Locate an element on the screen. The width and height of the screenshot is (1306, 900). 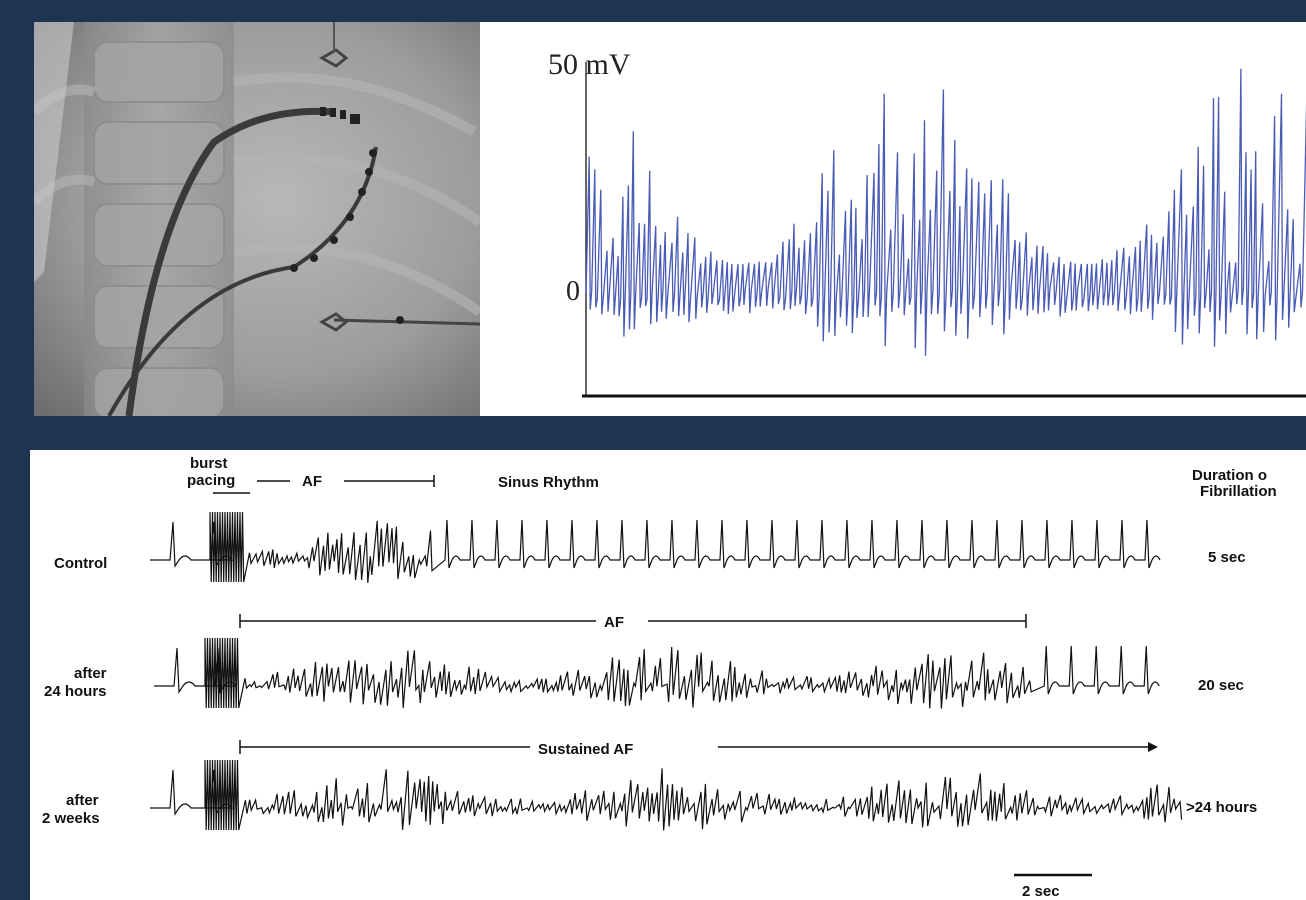
row-24h-label-2: 24 hours is located at coordinates (75, 691).